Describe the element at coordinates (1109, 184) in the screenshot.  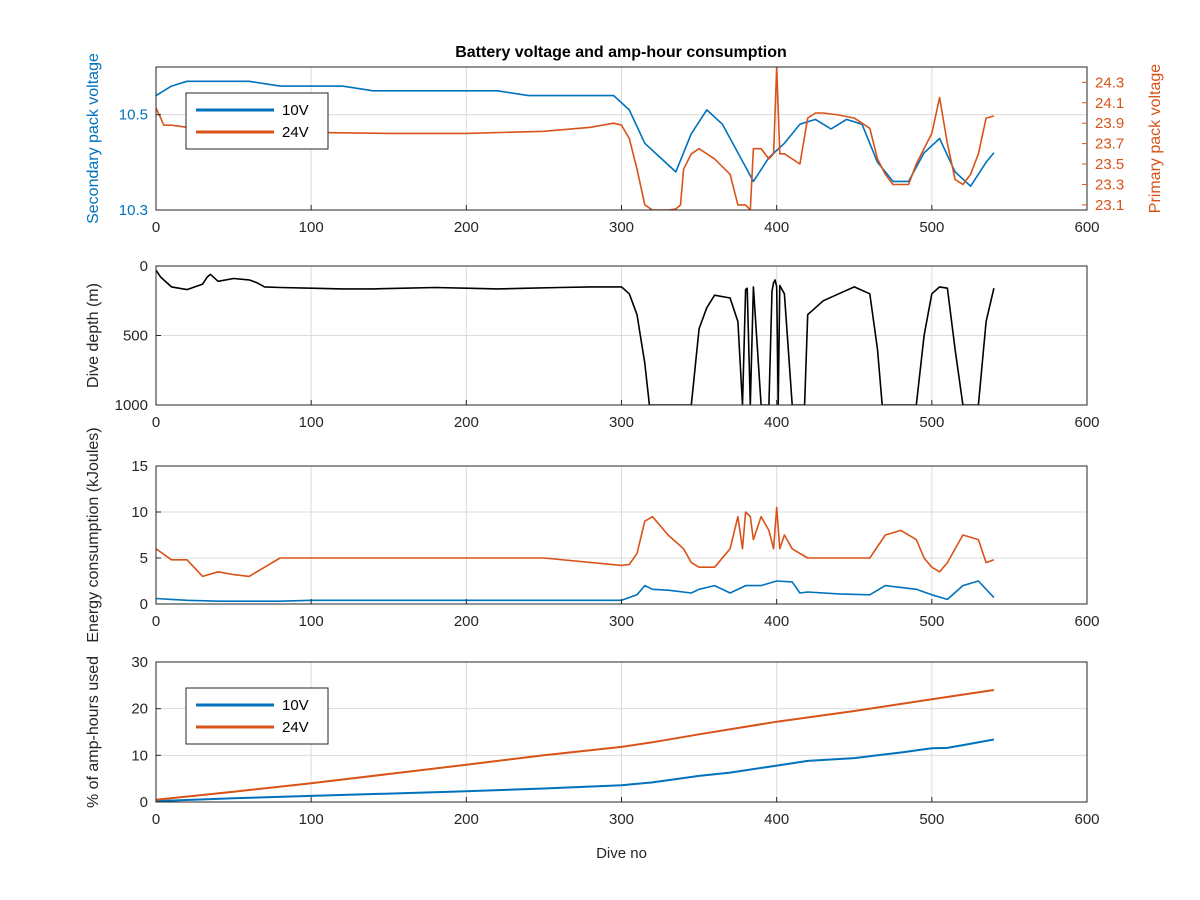
I see `y-right-tick-label: 23.3` at that location.